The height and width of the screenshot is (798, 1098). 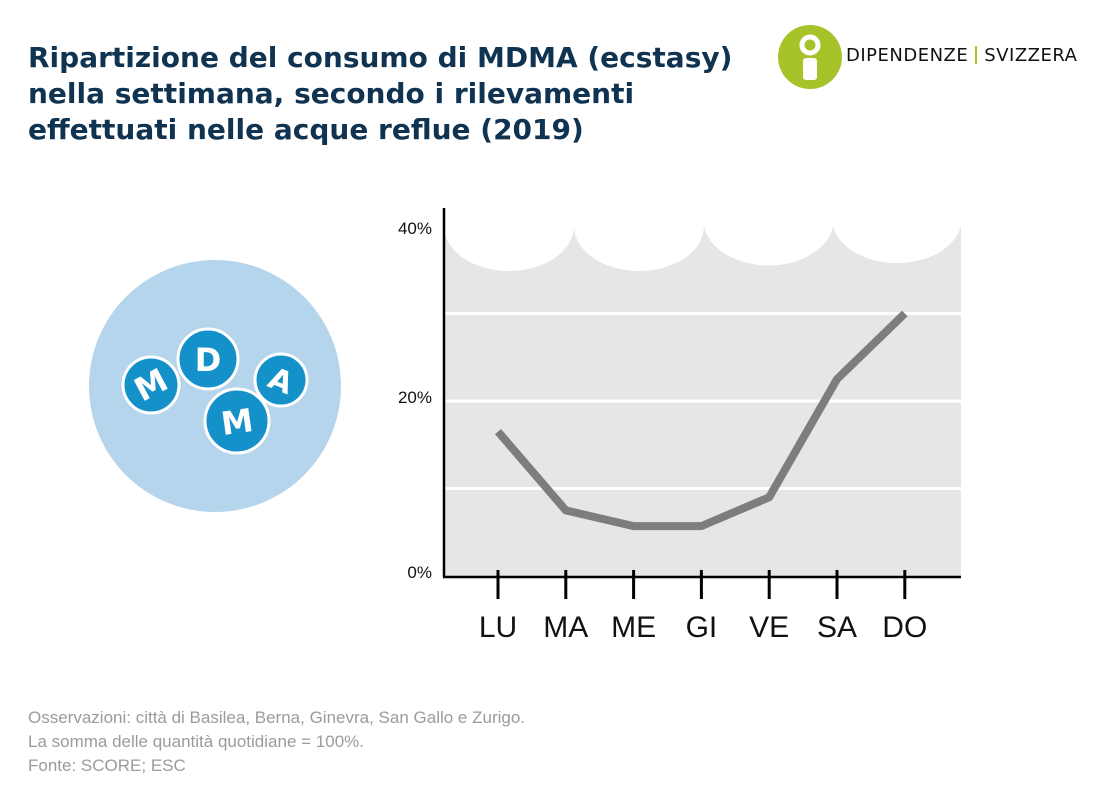 What do you see at coordinates (419, 572) in the screenshot?
I see `y-tick-0: 0%` at bounding box center [419, 572].